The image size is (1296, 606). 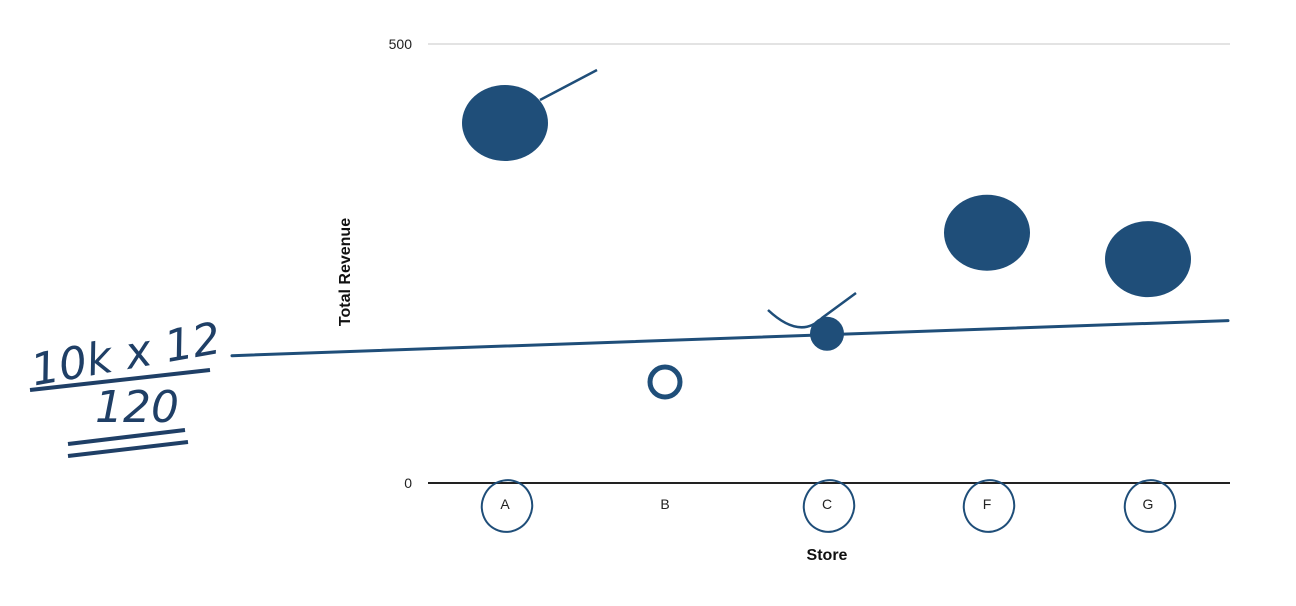 I want to click on y-tick-label: 0, so click(x=408, y=483).